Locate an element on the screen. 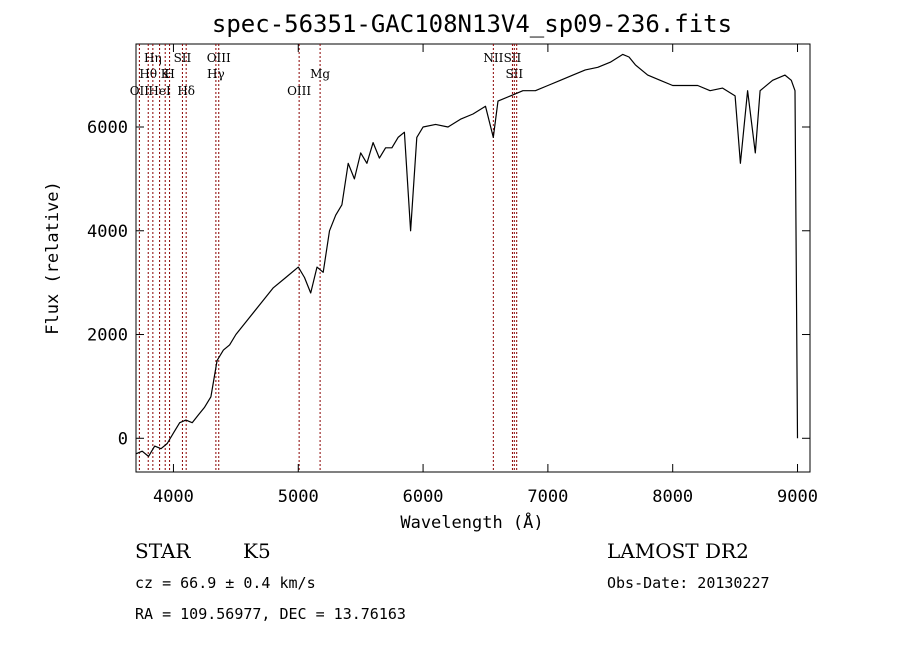  y-tick-label: 0 is located at coordinates (123, 439).